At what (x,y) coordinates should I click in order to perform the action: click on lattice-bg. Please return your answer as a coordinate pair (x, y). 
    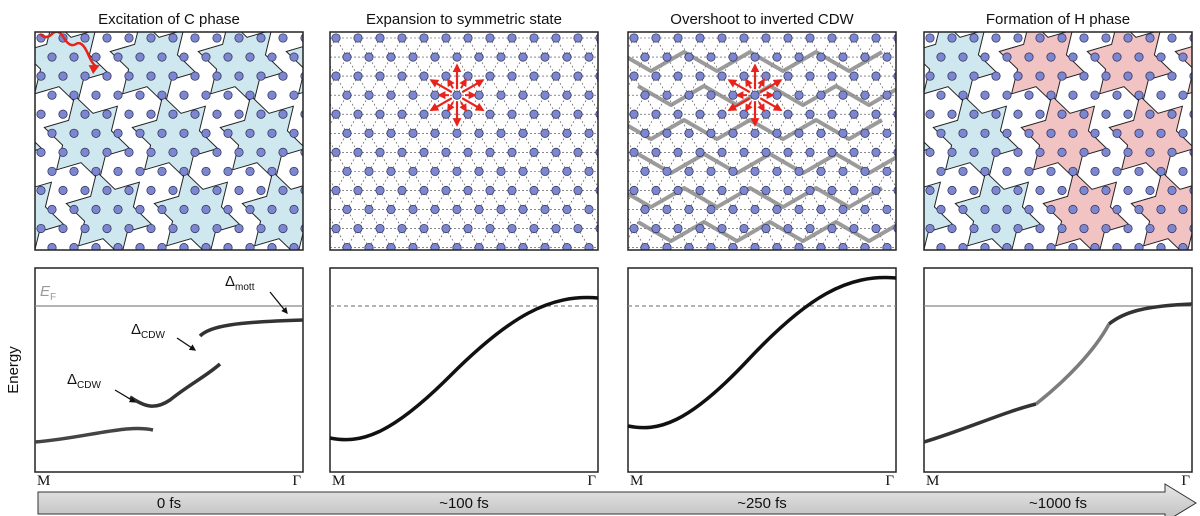
    Looking at the image, I should click on (464, 141).